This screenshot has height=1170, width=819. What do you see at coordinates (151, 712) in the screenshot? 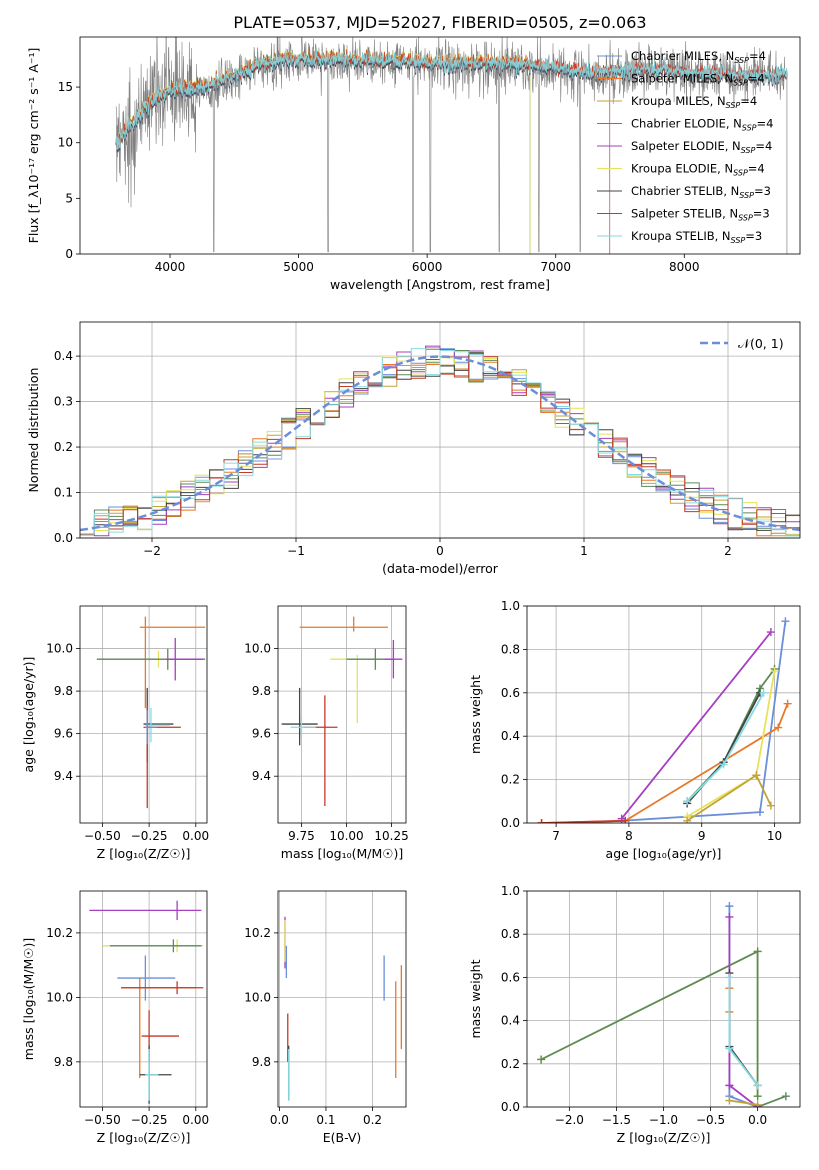
I see `plot-area` at bounding box center [151, 712].